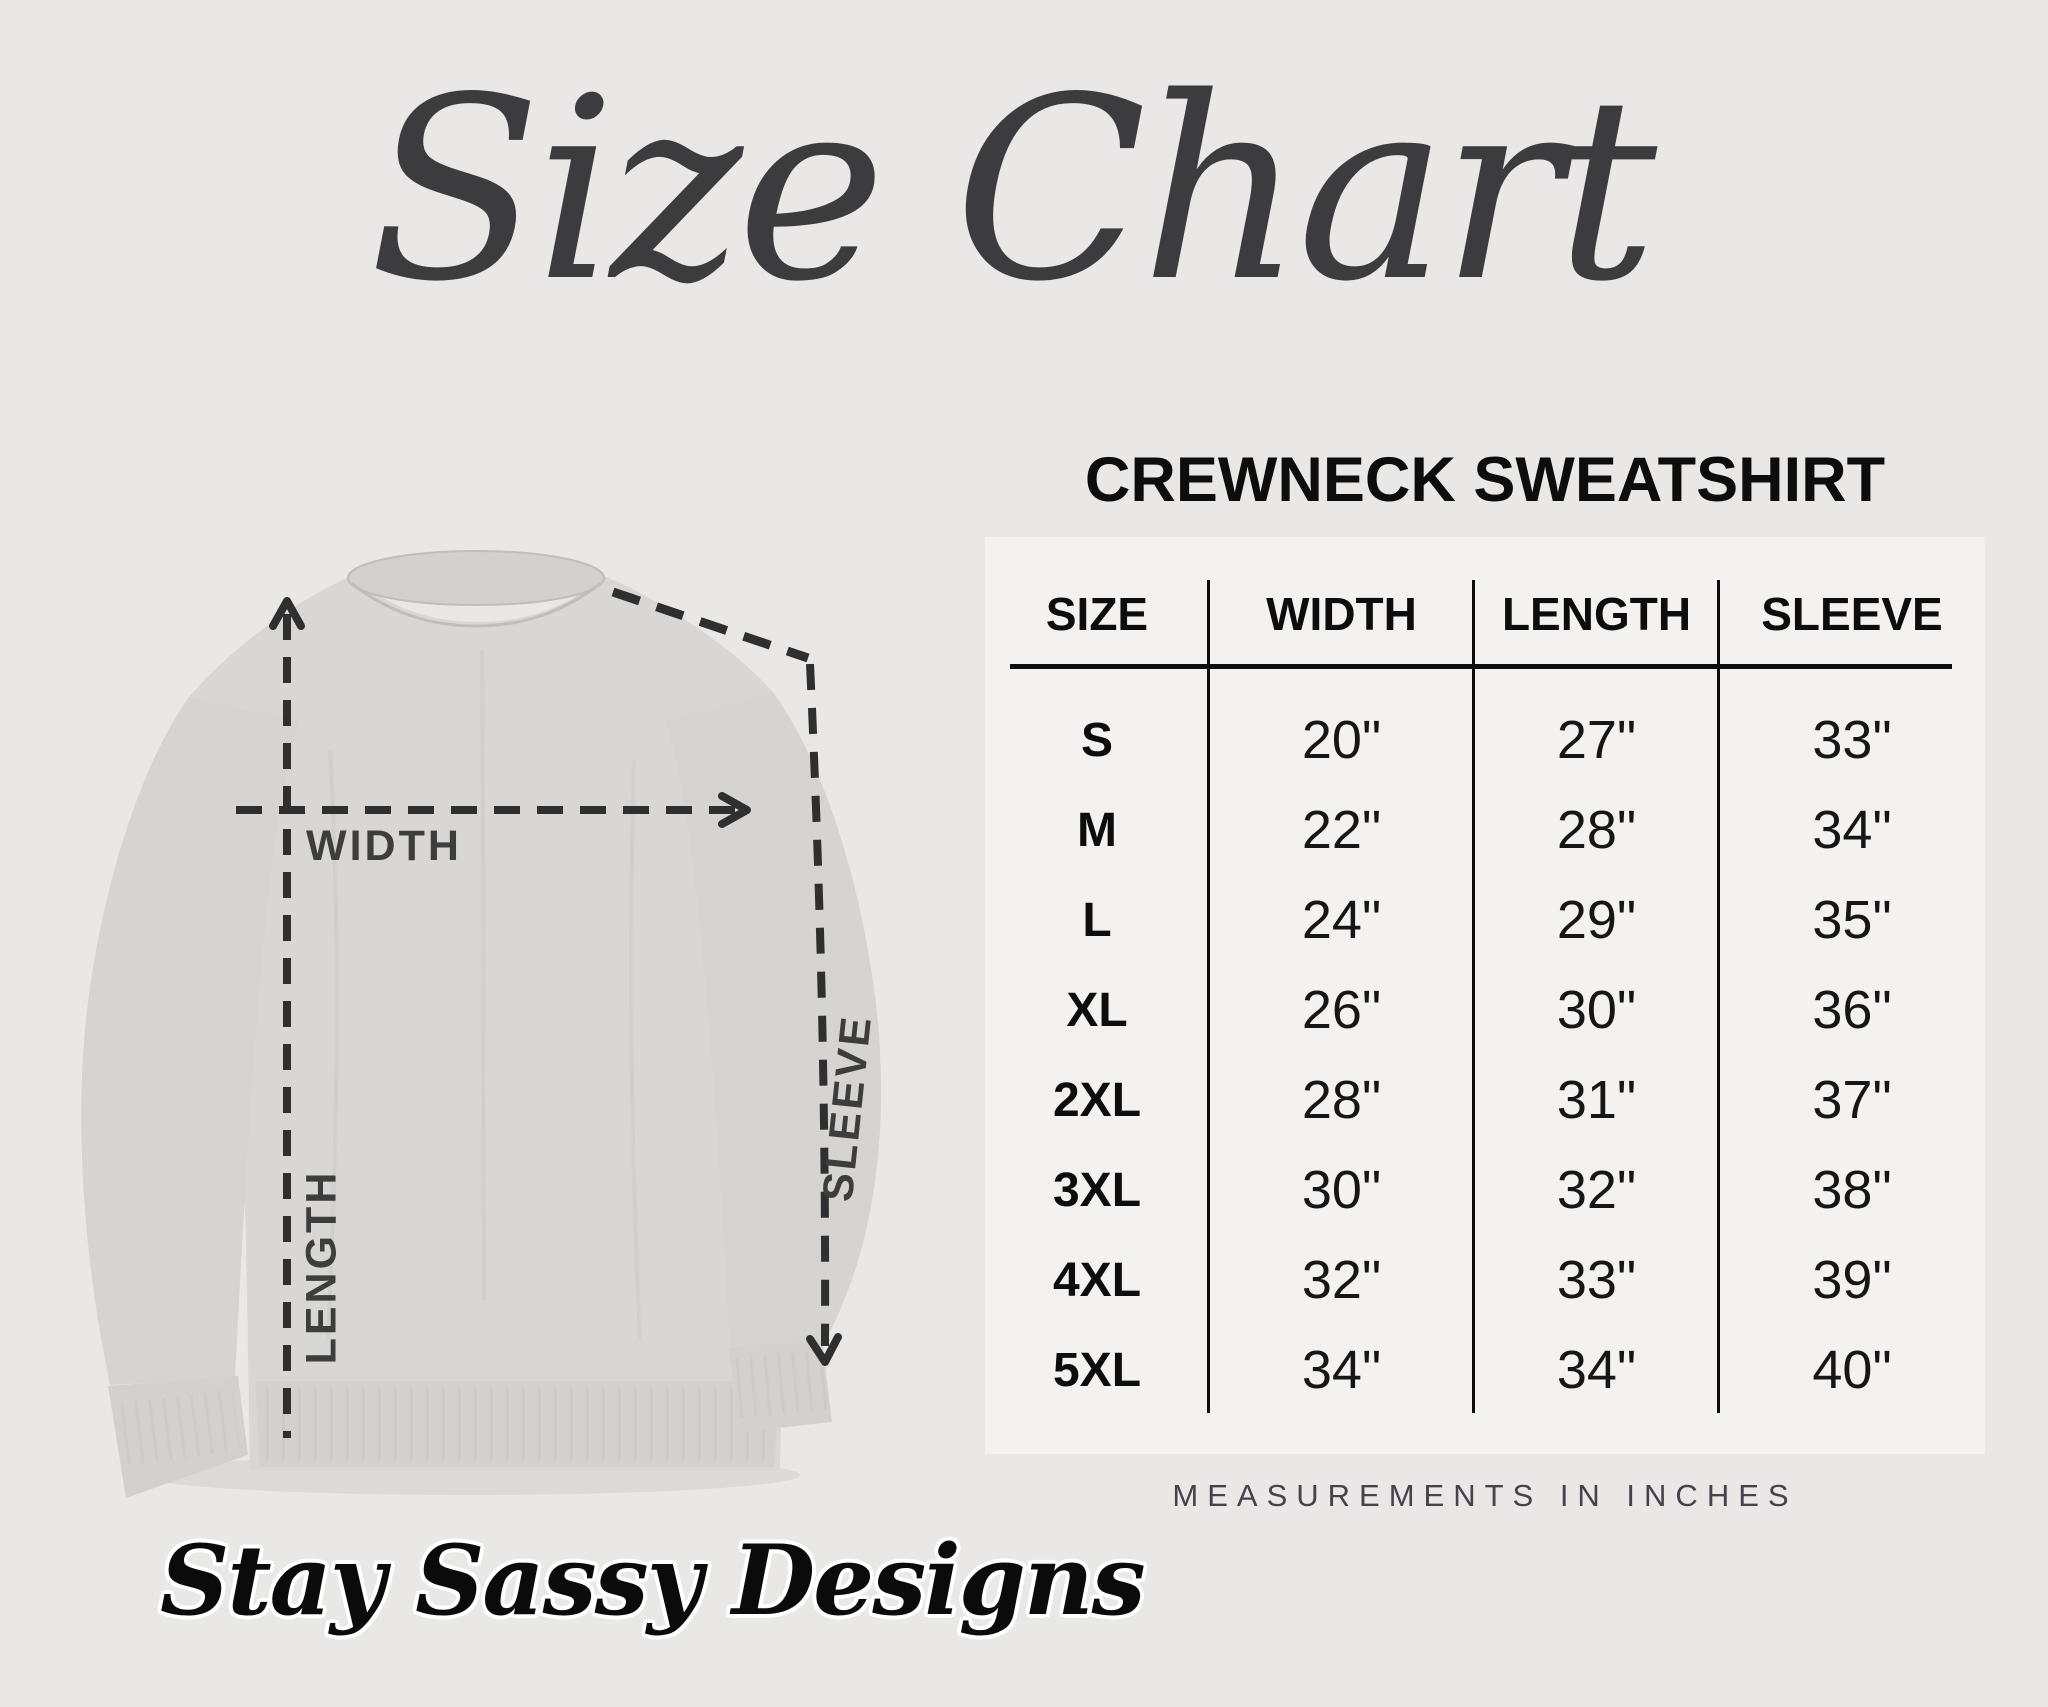 The height and width of the screenshot is (1707, 2048). What do you see at coordinates (1852, 740) in the screenshot?
I see `sleeve-cell: 33"` at bounding box center [1852, 740].